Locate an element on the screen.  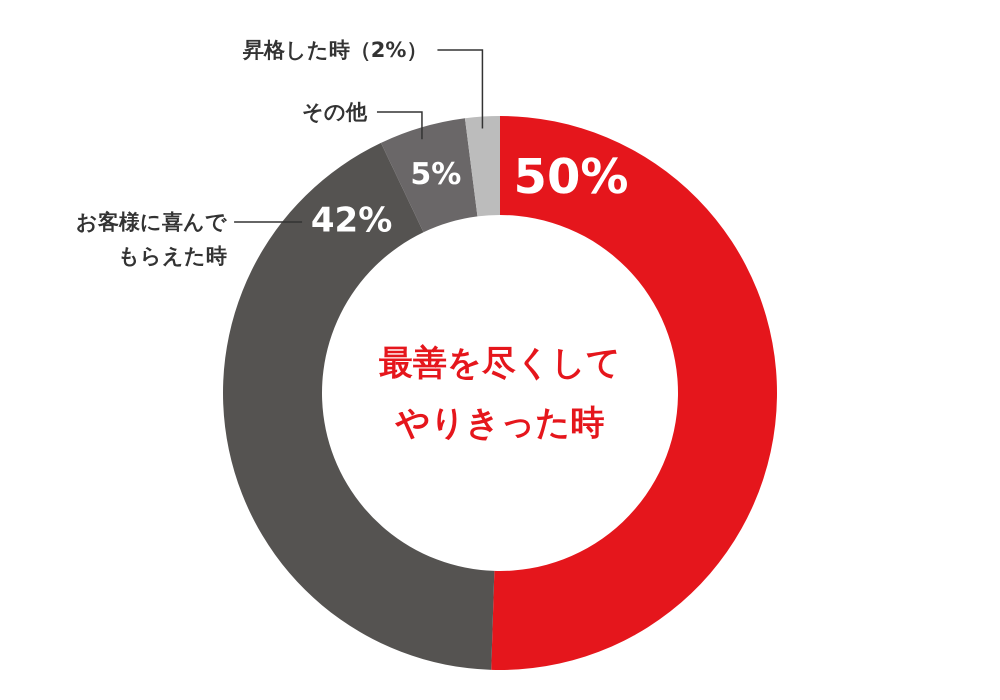
slice-label: お客様に喜んでもらえた時 is located at coordinates (152, 239).